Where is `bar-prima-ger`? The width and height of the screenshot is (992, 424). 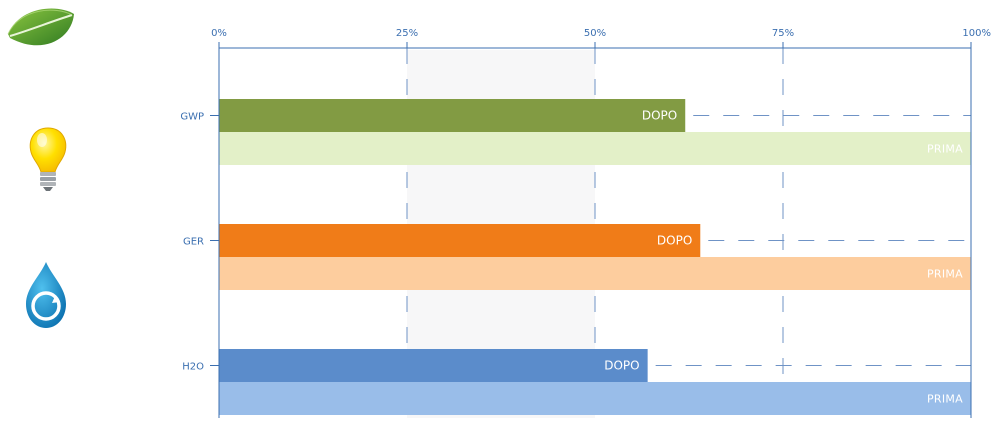
bar-prima-ger is located at coordinates (595, 273).